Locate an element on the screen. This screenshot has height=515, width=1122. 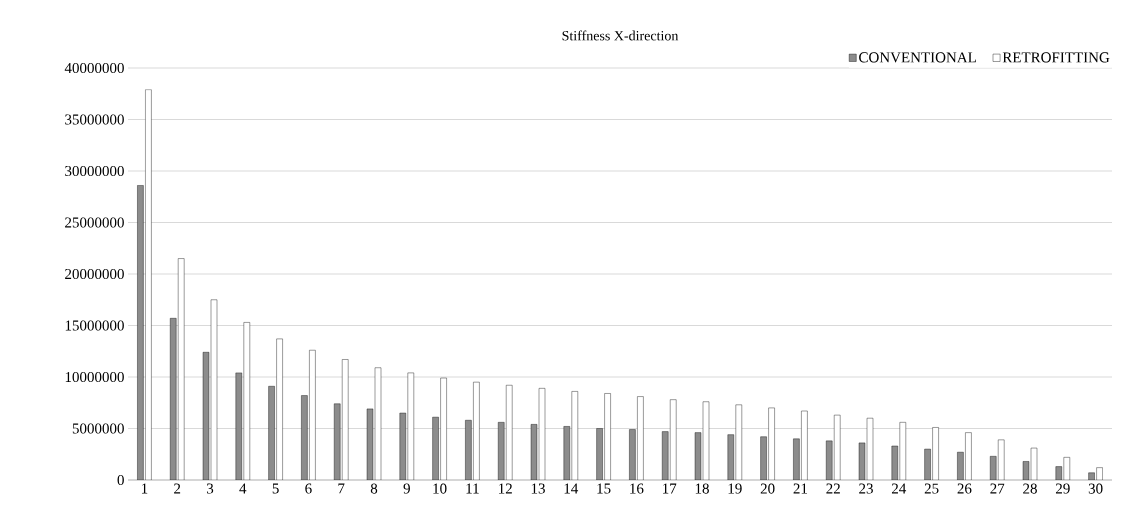
x-tick-label: 28 is located at coordinates (1030, 488).